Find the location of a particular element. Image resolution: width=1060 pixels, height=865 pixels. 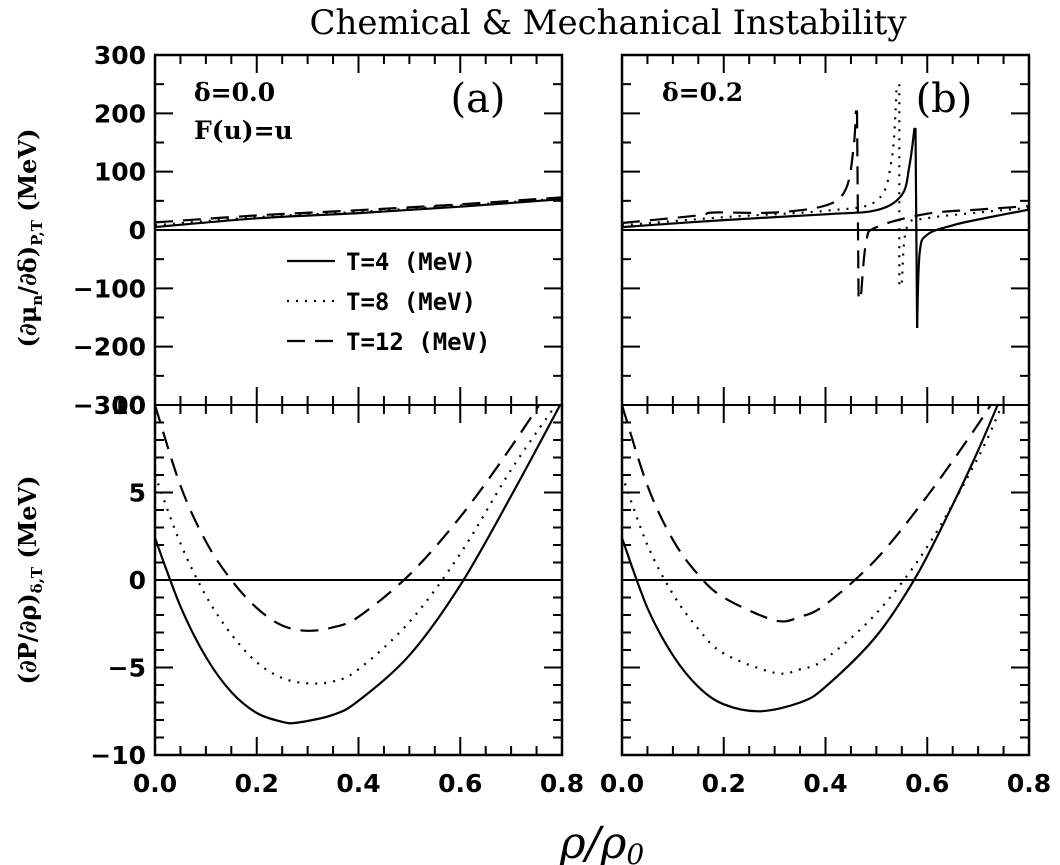

series-line-top-right-dotted-seg0 is located at coordinates (760, 155).